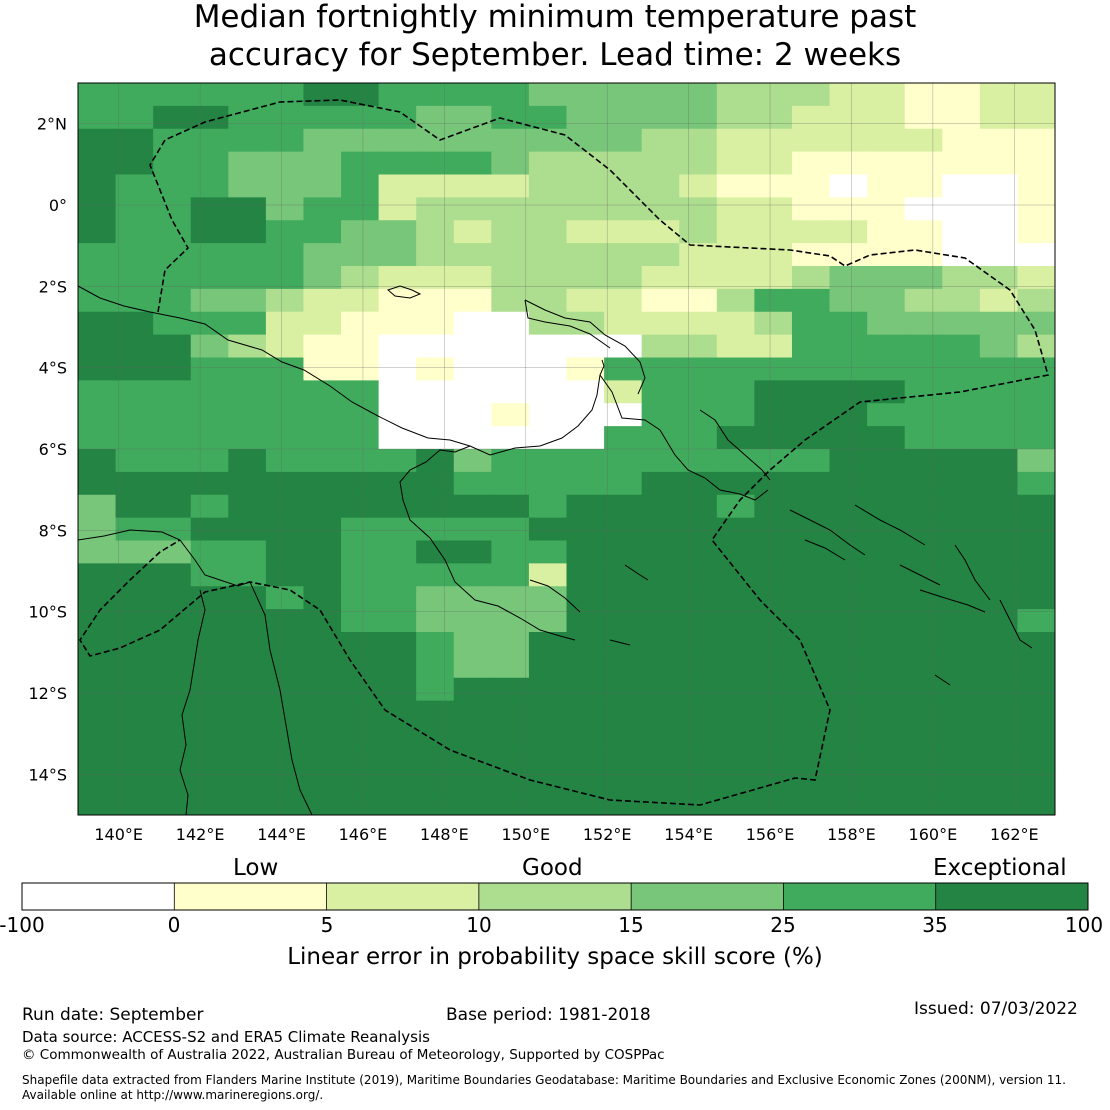  What do you see at coordinates (631, 925) in the screenshot?
I see `colorbar-tick: 15` at bounding box center [631, 925].